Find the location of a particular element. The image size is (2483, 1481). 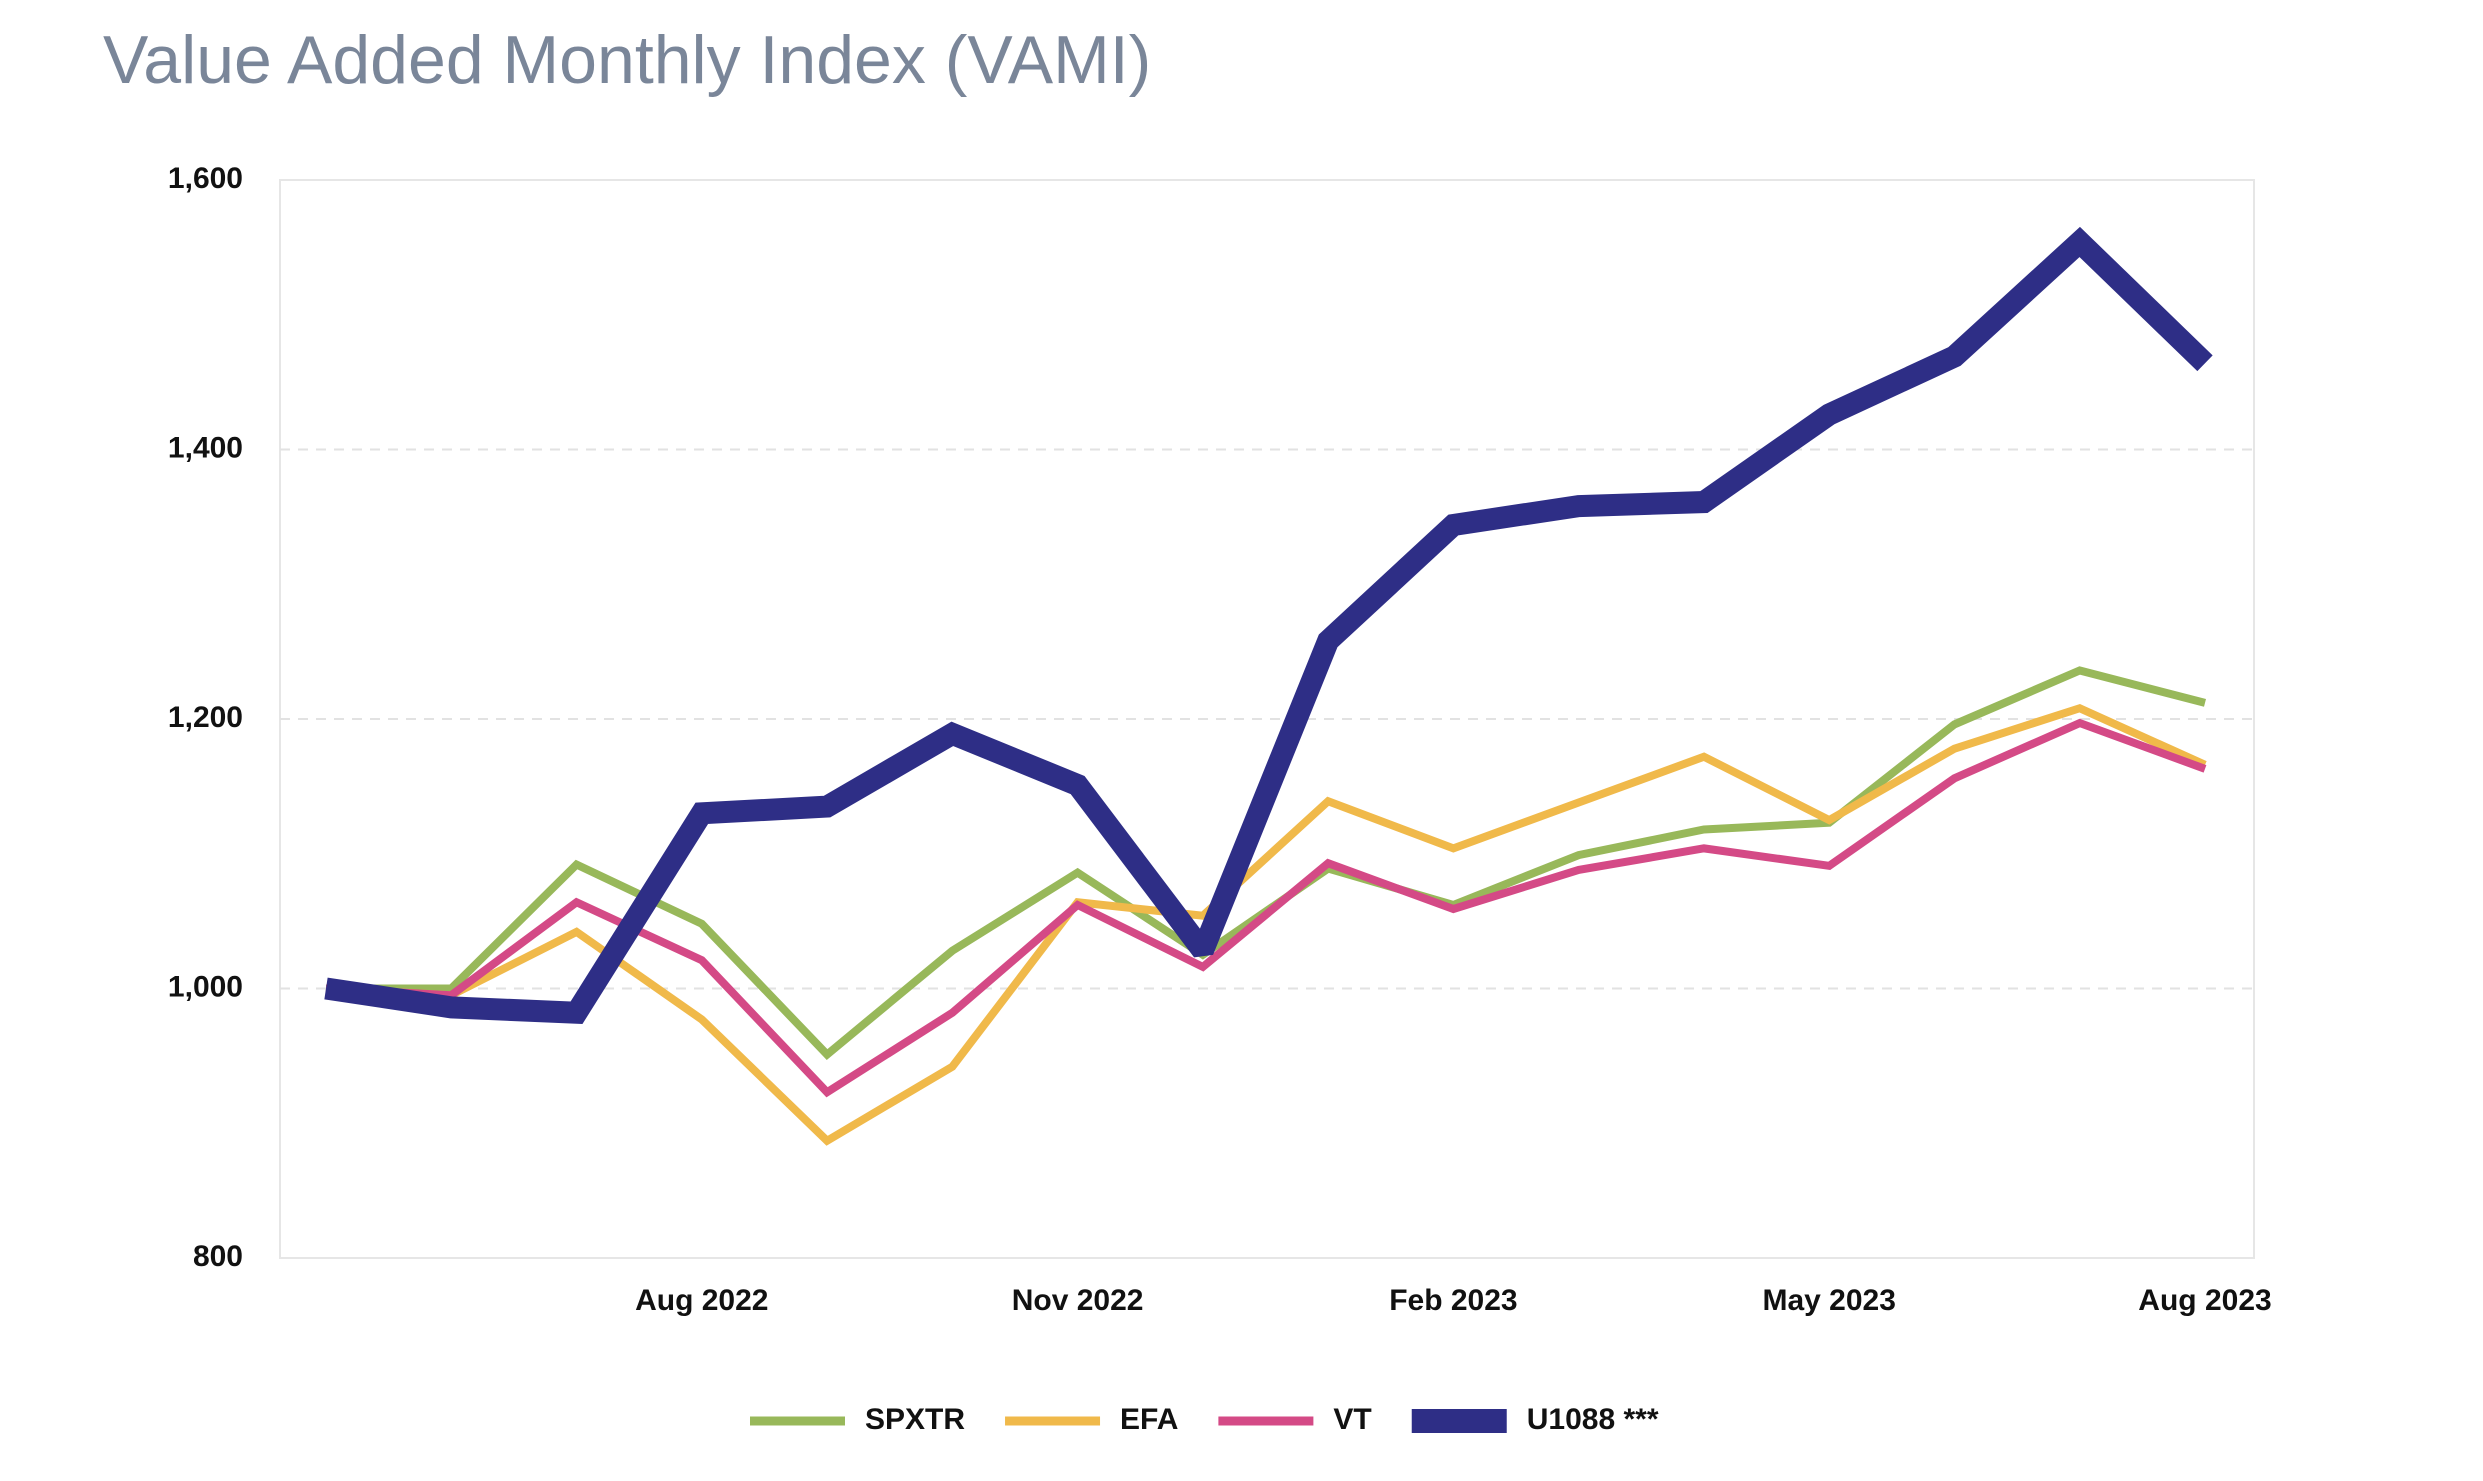

x-tick-label: Nov 2022 is located at coordinates (1078, 1300).